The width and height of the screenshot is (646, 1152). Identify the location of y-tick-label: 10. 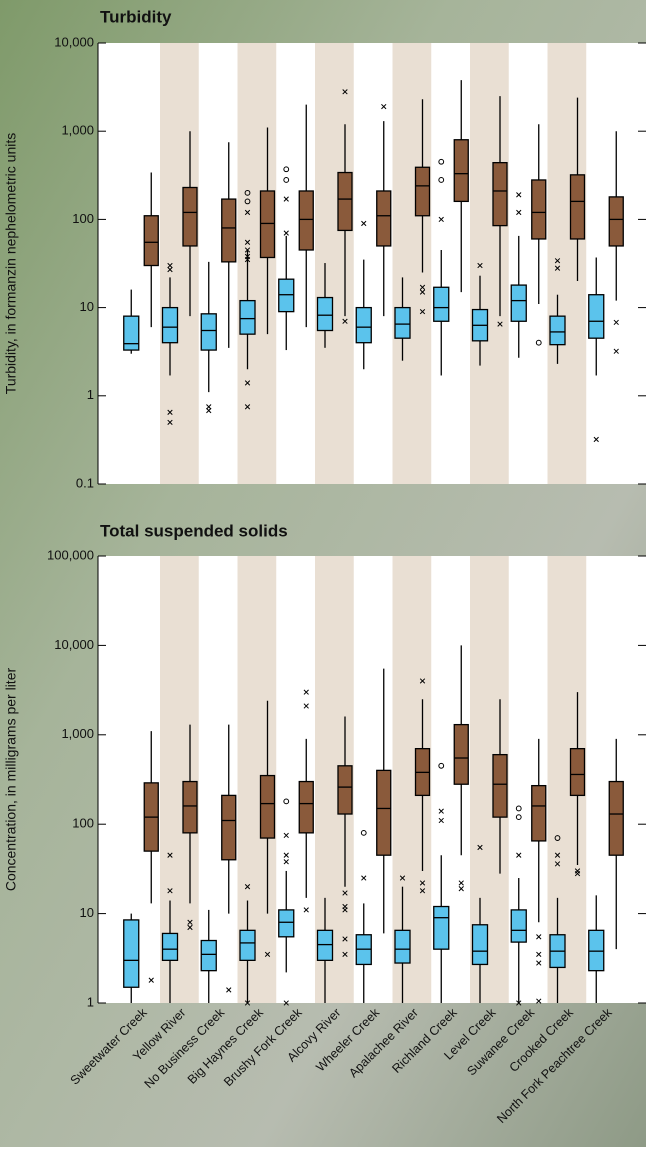
(87, 306).